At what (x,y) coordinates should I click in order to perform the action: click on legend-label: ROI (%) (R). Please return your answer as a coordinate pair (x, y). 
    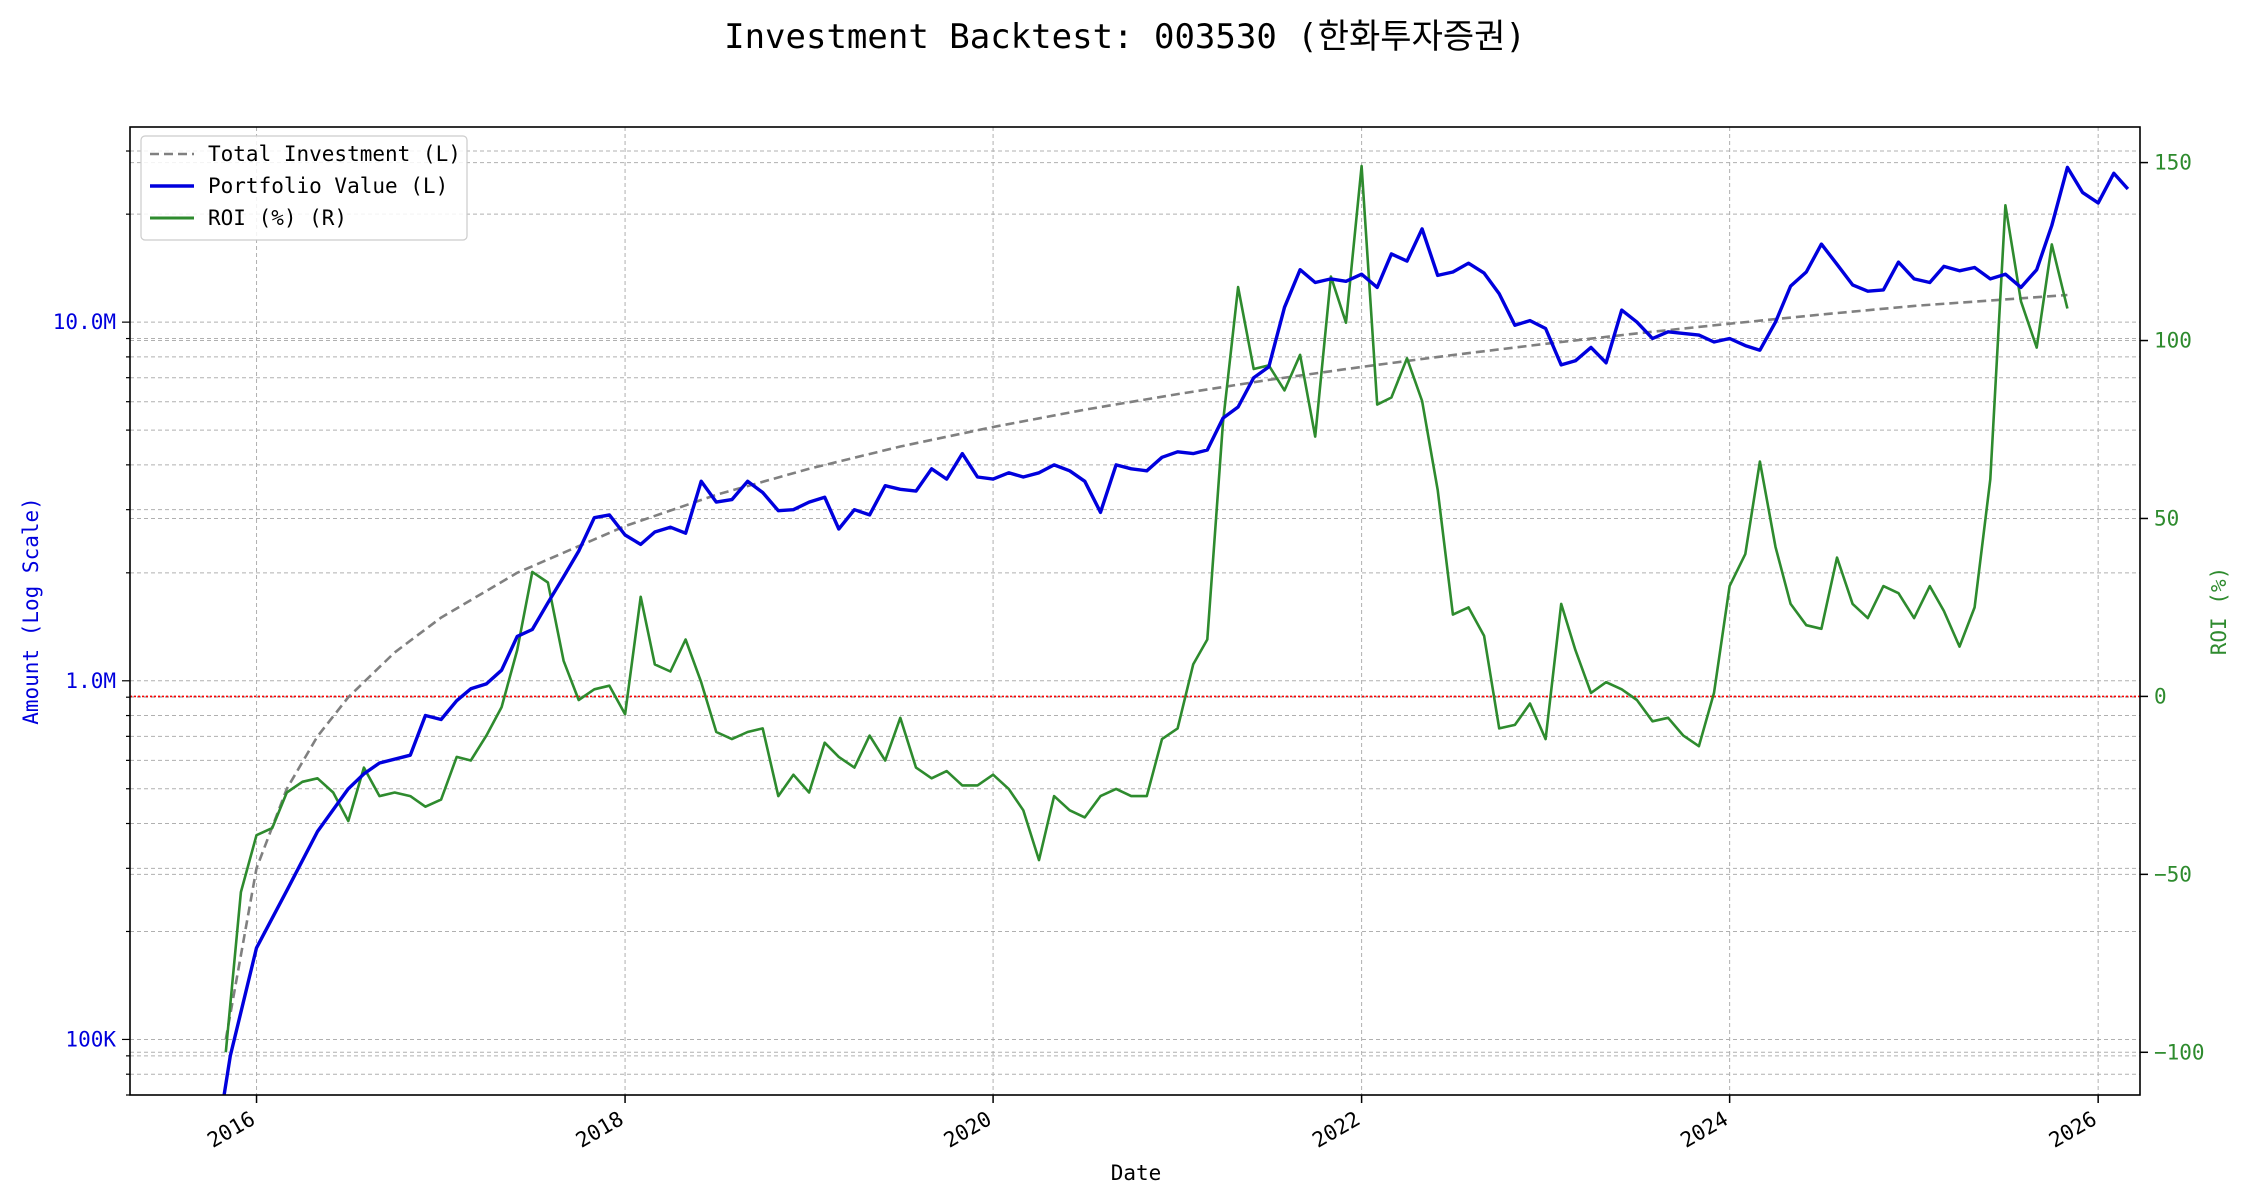
    Looking at the image, I should click on (277, 218).